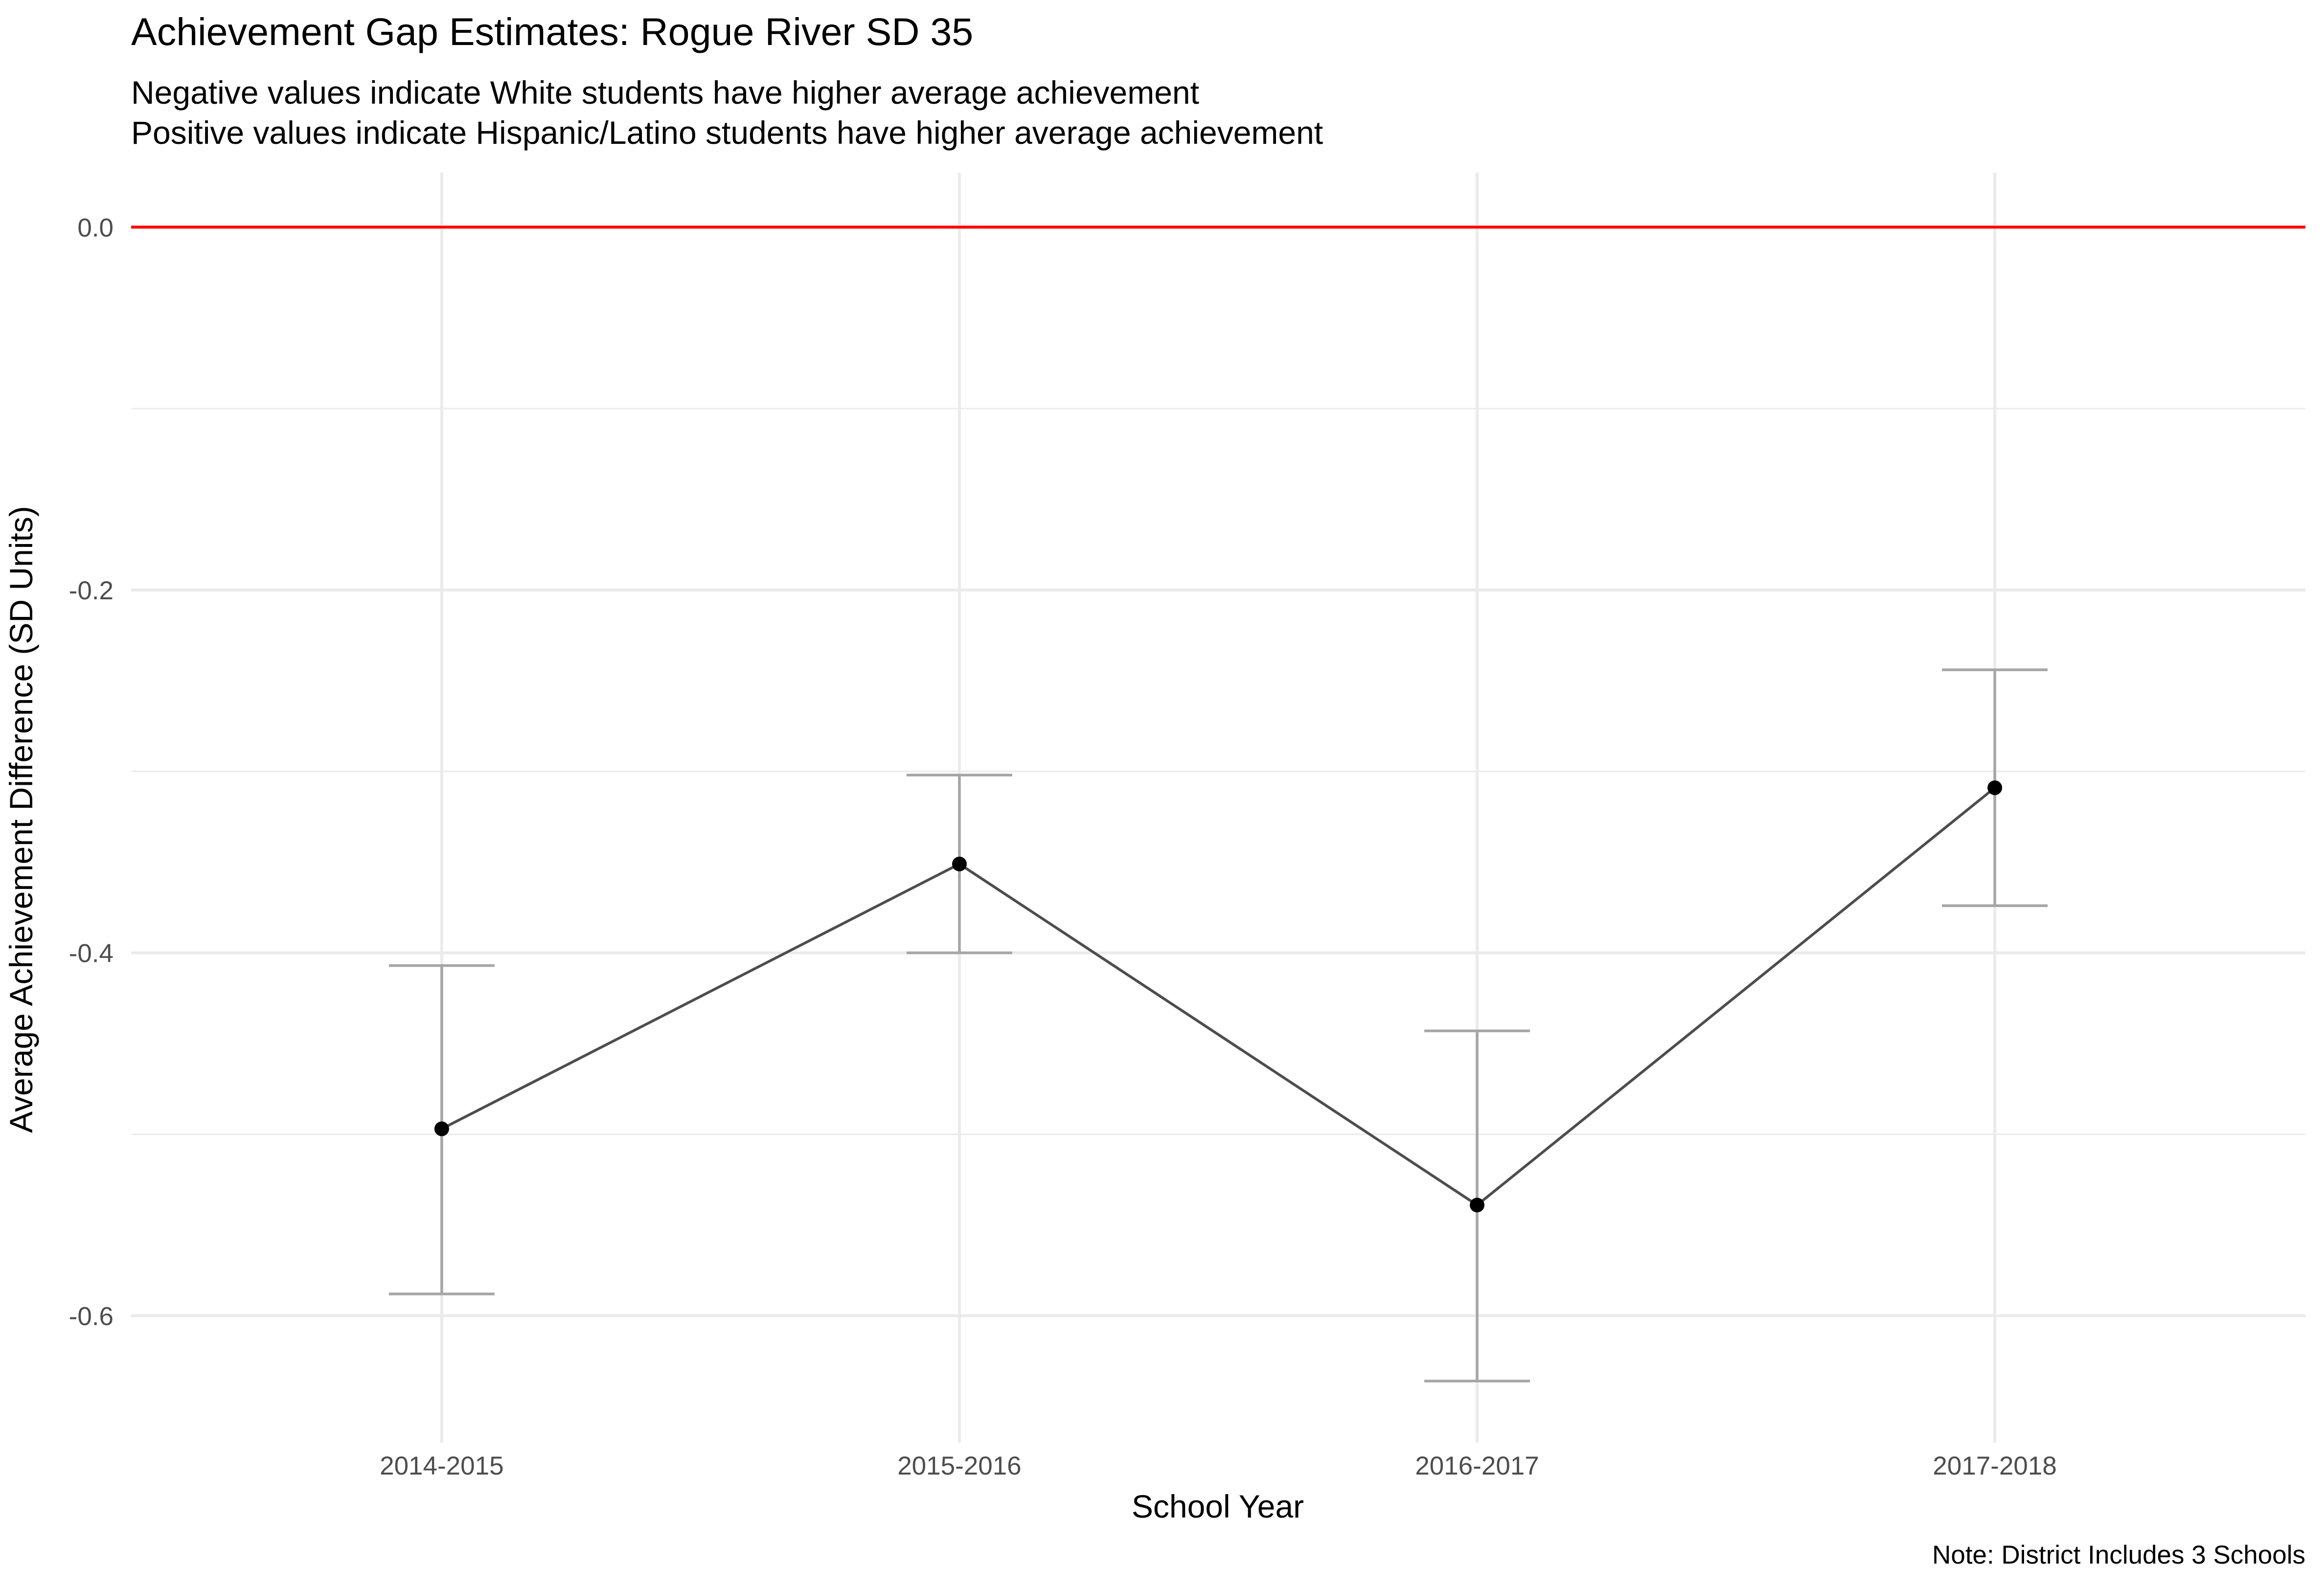 The image size is (2324, 1590). Describe the element at coordinates (1219, 1466) in the screenshot. I see `x-axis-ticks: 2014-2015 2015-2016 2016-2017 2017-2018` at that location.